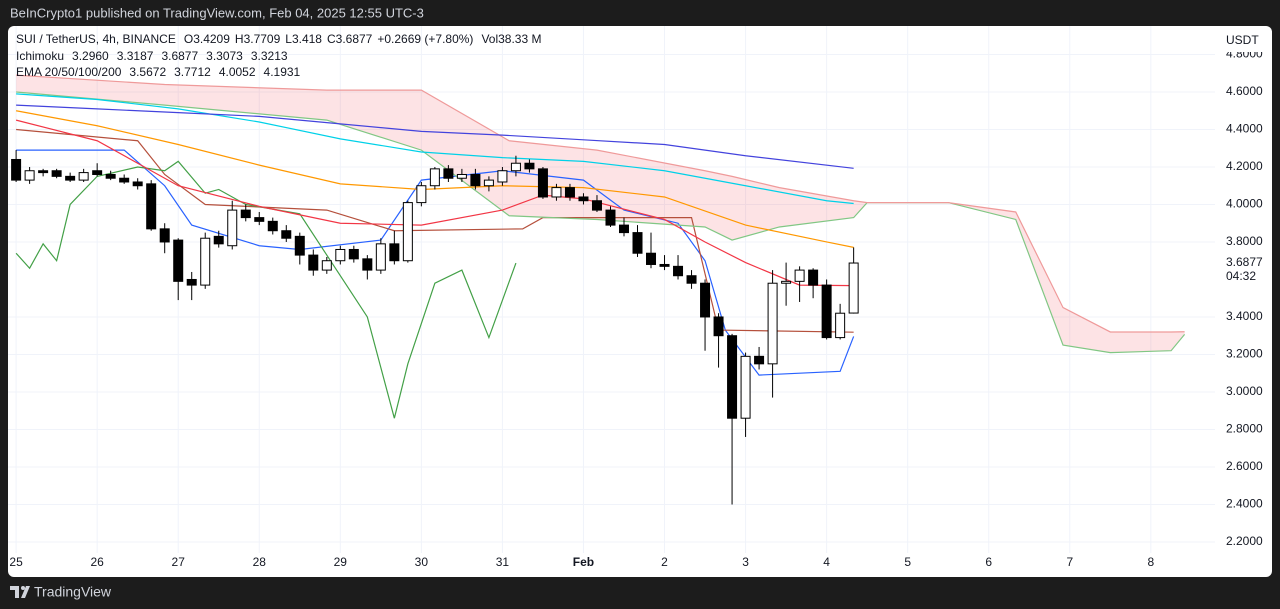 The height and width of the screenshot is (609, 1280). I want to click on ohlc-value: 3.6877, so click(354, 39).